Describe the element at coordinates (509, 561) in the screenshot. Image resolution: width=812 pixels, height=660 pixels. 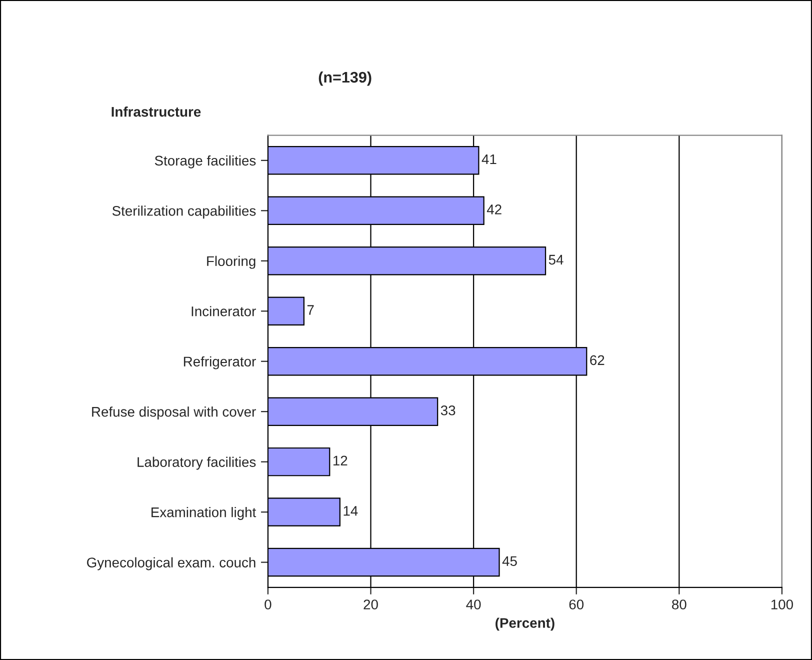
I see `data-label: 45` at that location.